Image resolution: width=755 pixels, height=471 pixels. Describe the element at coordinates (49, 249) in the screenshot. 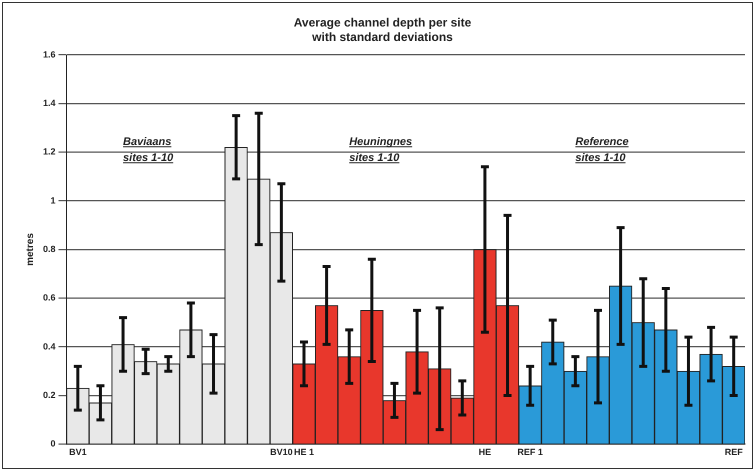

I see `y-tick-label: 0.8` at that location.